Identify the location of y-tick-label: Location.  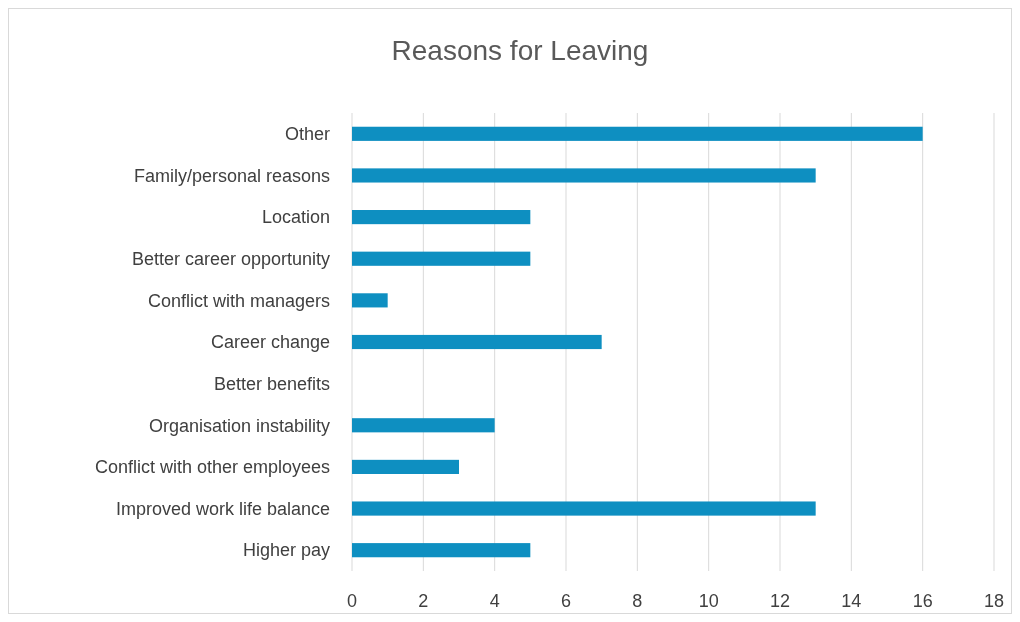
(295, 217).